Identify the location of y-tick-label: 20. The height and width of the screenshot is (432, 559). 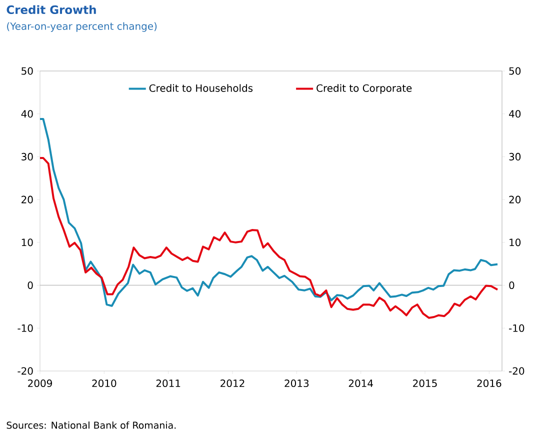
(27, 200).